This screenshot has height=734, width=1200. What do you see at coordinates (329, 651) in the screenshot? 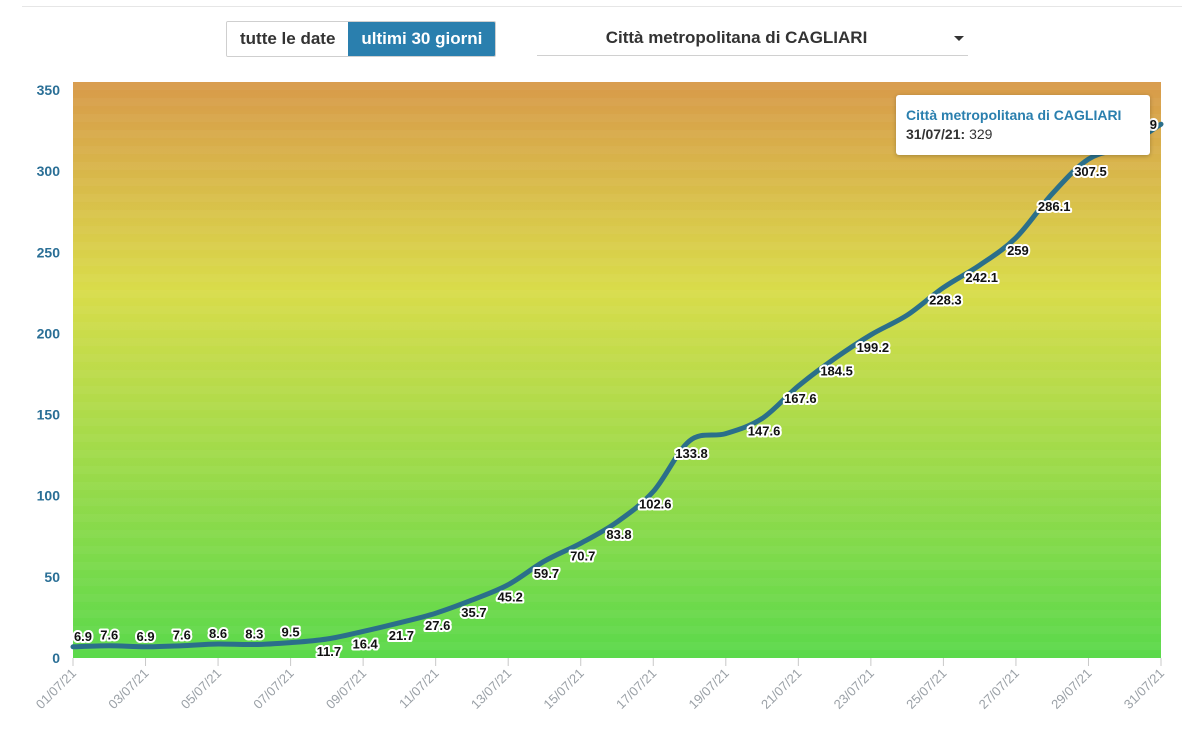
I see `data-label: 11.7` at bounding box center [329, 651].